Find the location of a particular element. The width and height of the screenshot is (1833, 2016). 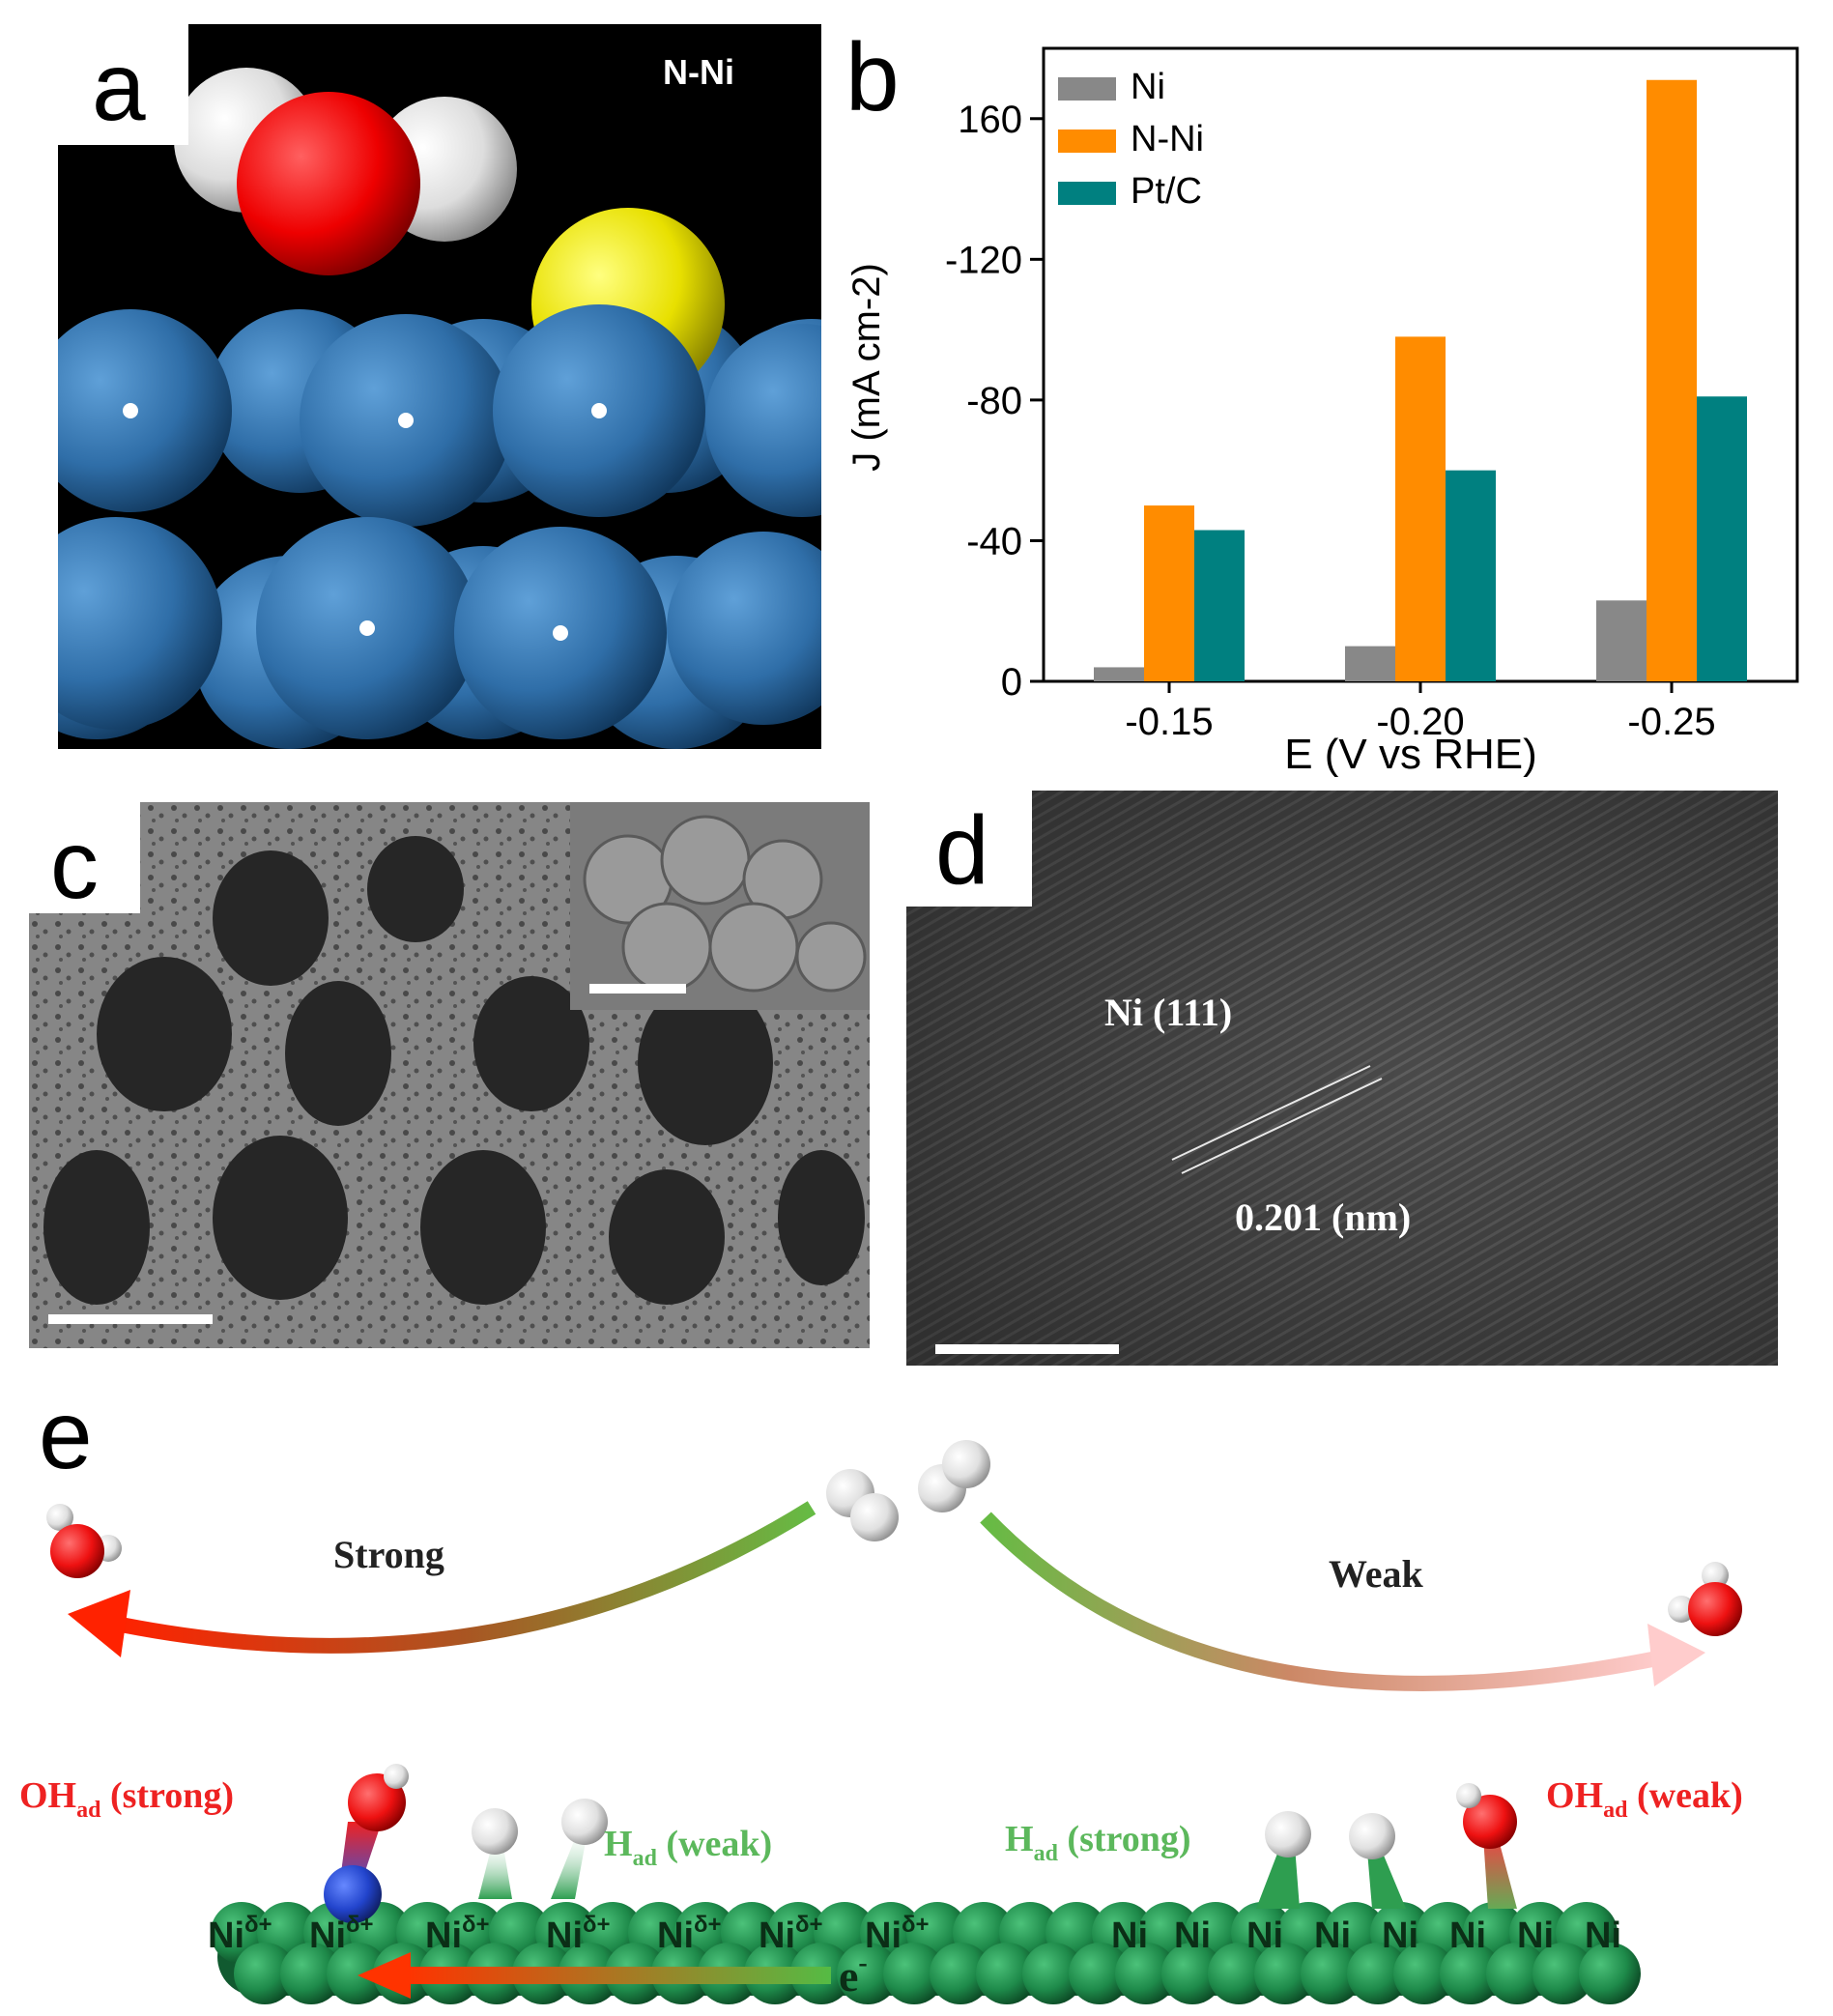

spacing-label: 0.201 (nm) is located at coordinates (1323, 1217).